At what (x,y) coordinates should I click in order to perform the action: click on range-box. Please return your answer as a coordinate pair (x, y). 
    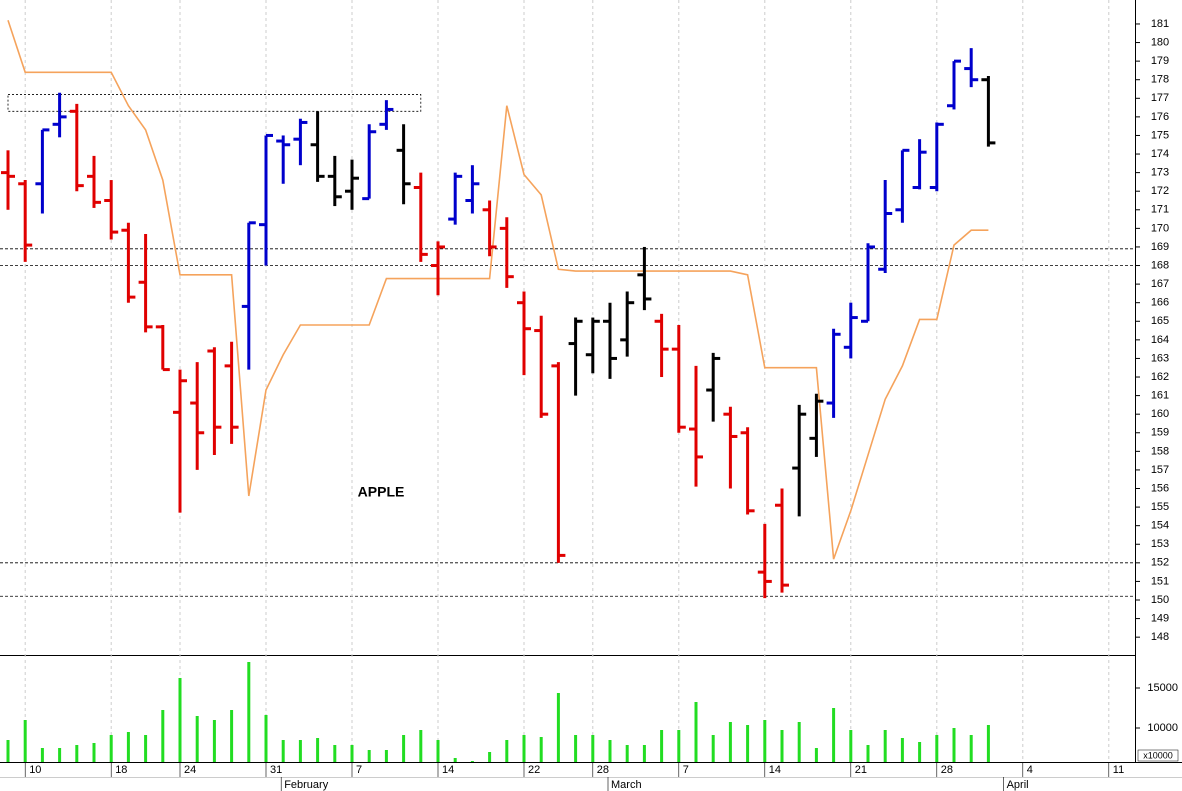
    Looking at the image, I should click on (214, 103).